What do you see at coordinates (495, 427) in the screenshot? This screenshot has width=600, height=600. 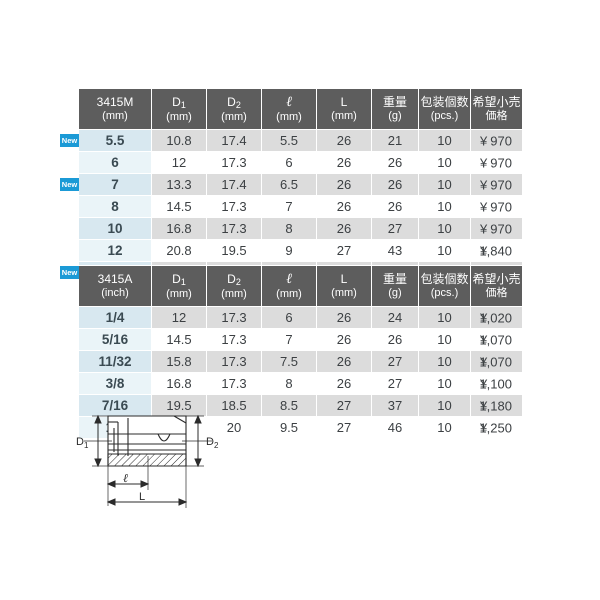 I see `price-amount: 1,250` at bounding box center [495, 427].